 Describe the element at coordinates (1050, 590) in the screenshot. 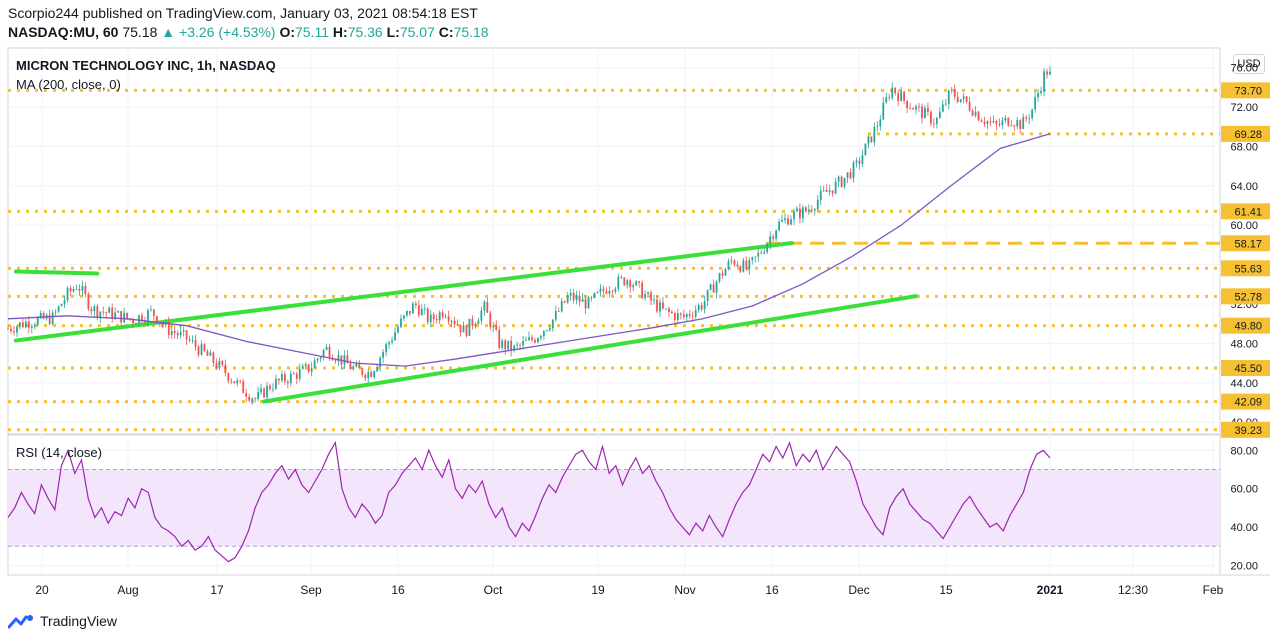

I see `time-tick-label: 2021` at that location.